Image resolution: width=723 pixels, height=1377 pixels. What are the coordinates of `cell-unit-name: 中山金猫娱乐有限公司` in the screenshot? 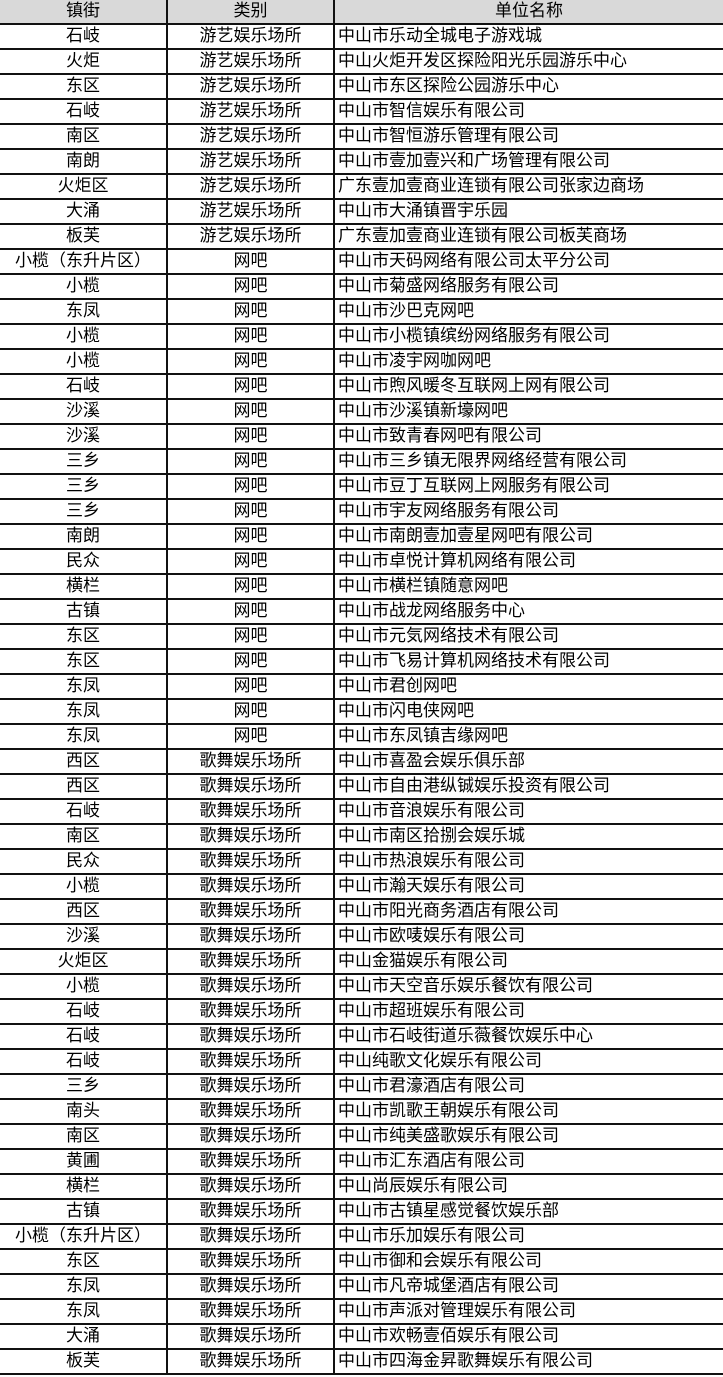 It's located at (528, 961).